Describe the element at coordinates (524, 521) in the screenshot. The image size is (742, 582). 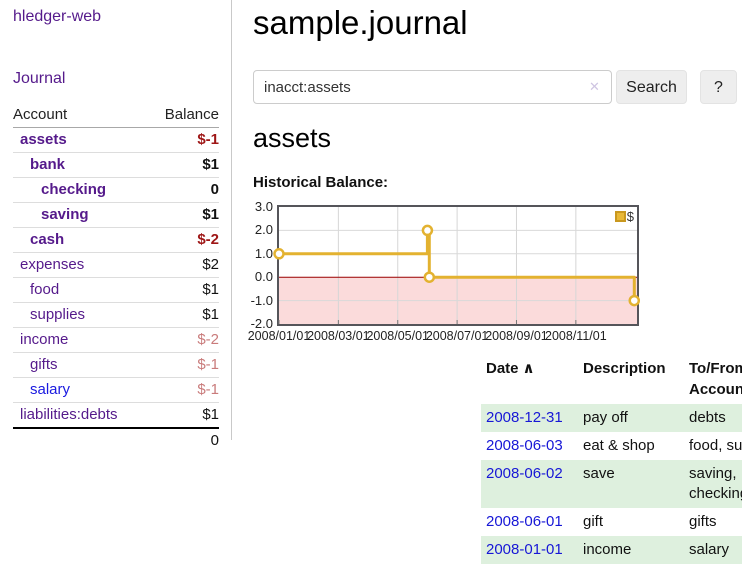
I see `register-date-link: 2008-06-01` at that location.